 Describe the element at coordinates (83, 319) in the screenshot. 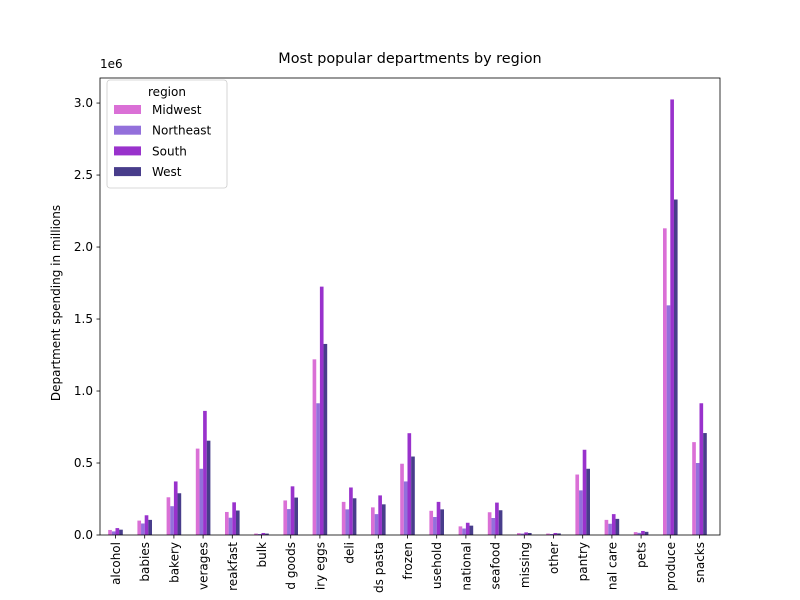

I see `y-tick-label: 1.5` at that location.